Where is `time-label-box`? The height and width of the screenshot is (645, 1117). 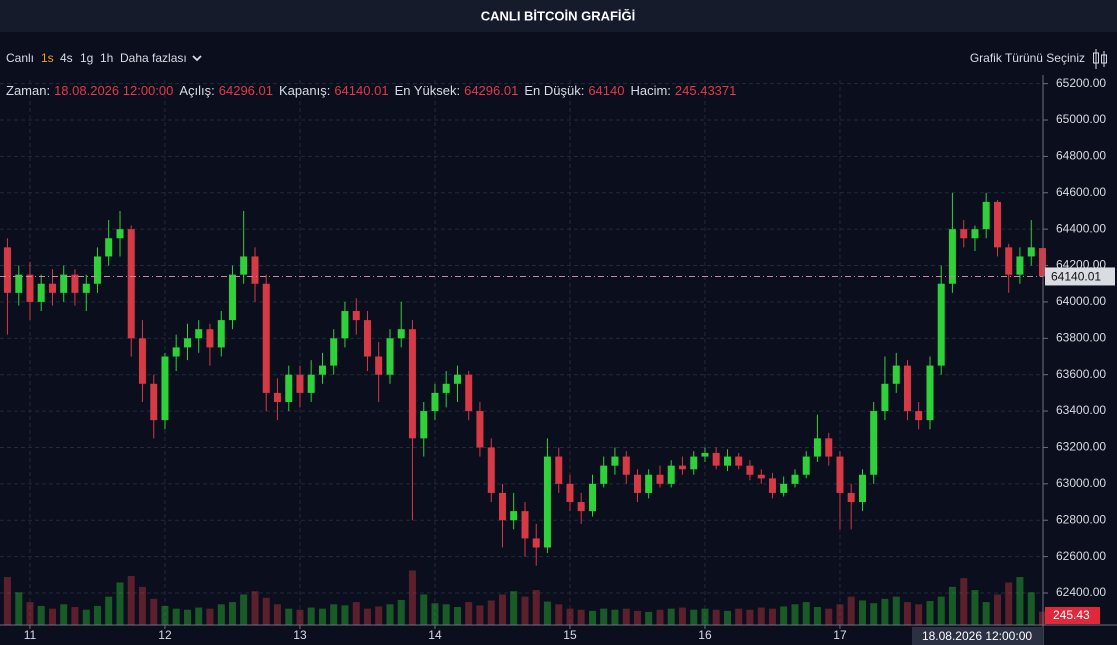 time-label-box is located at coordinates (977, 636).